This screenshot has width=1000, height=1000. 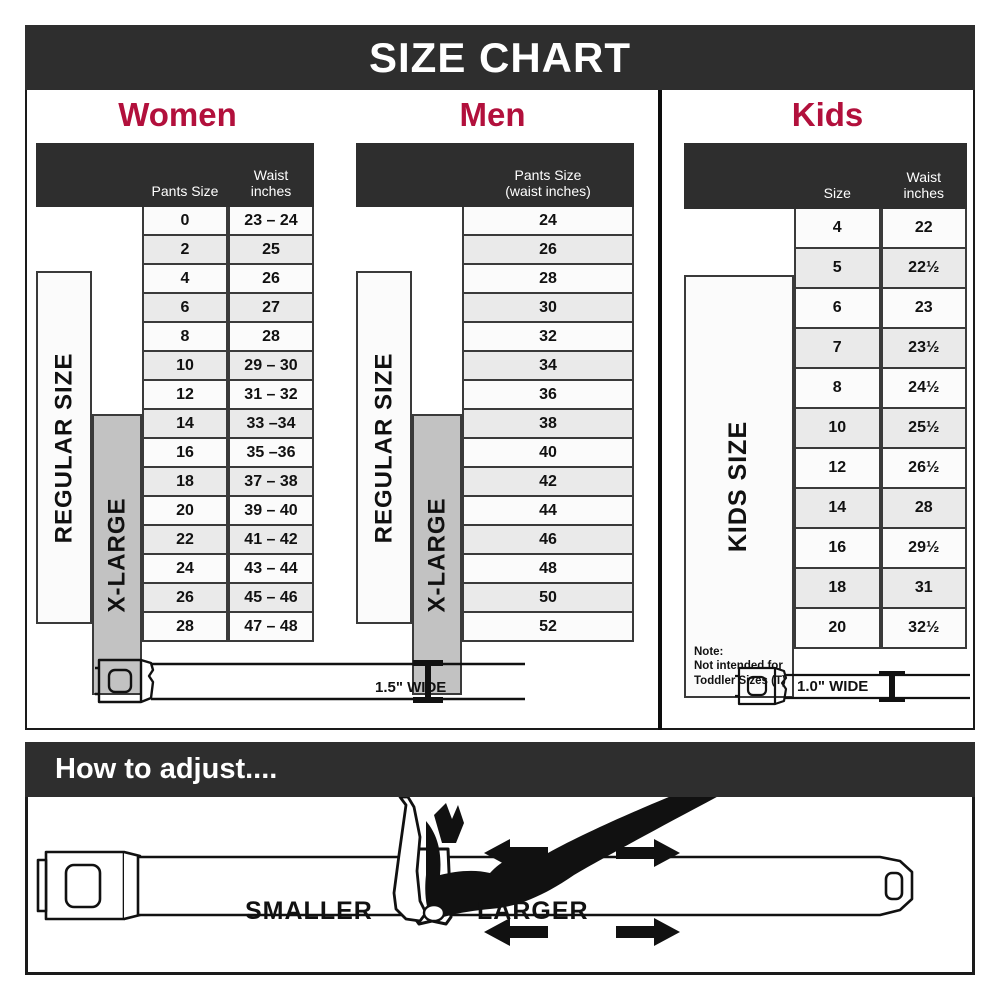 I want to click on women-waist-cell: 33 –34, so click(x=271, y=424).